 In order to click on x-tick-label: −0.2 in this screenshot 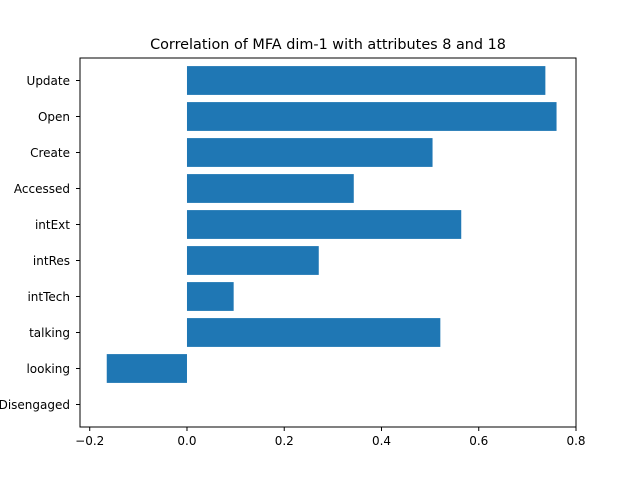, I will do `click(89, 441)`.